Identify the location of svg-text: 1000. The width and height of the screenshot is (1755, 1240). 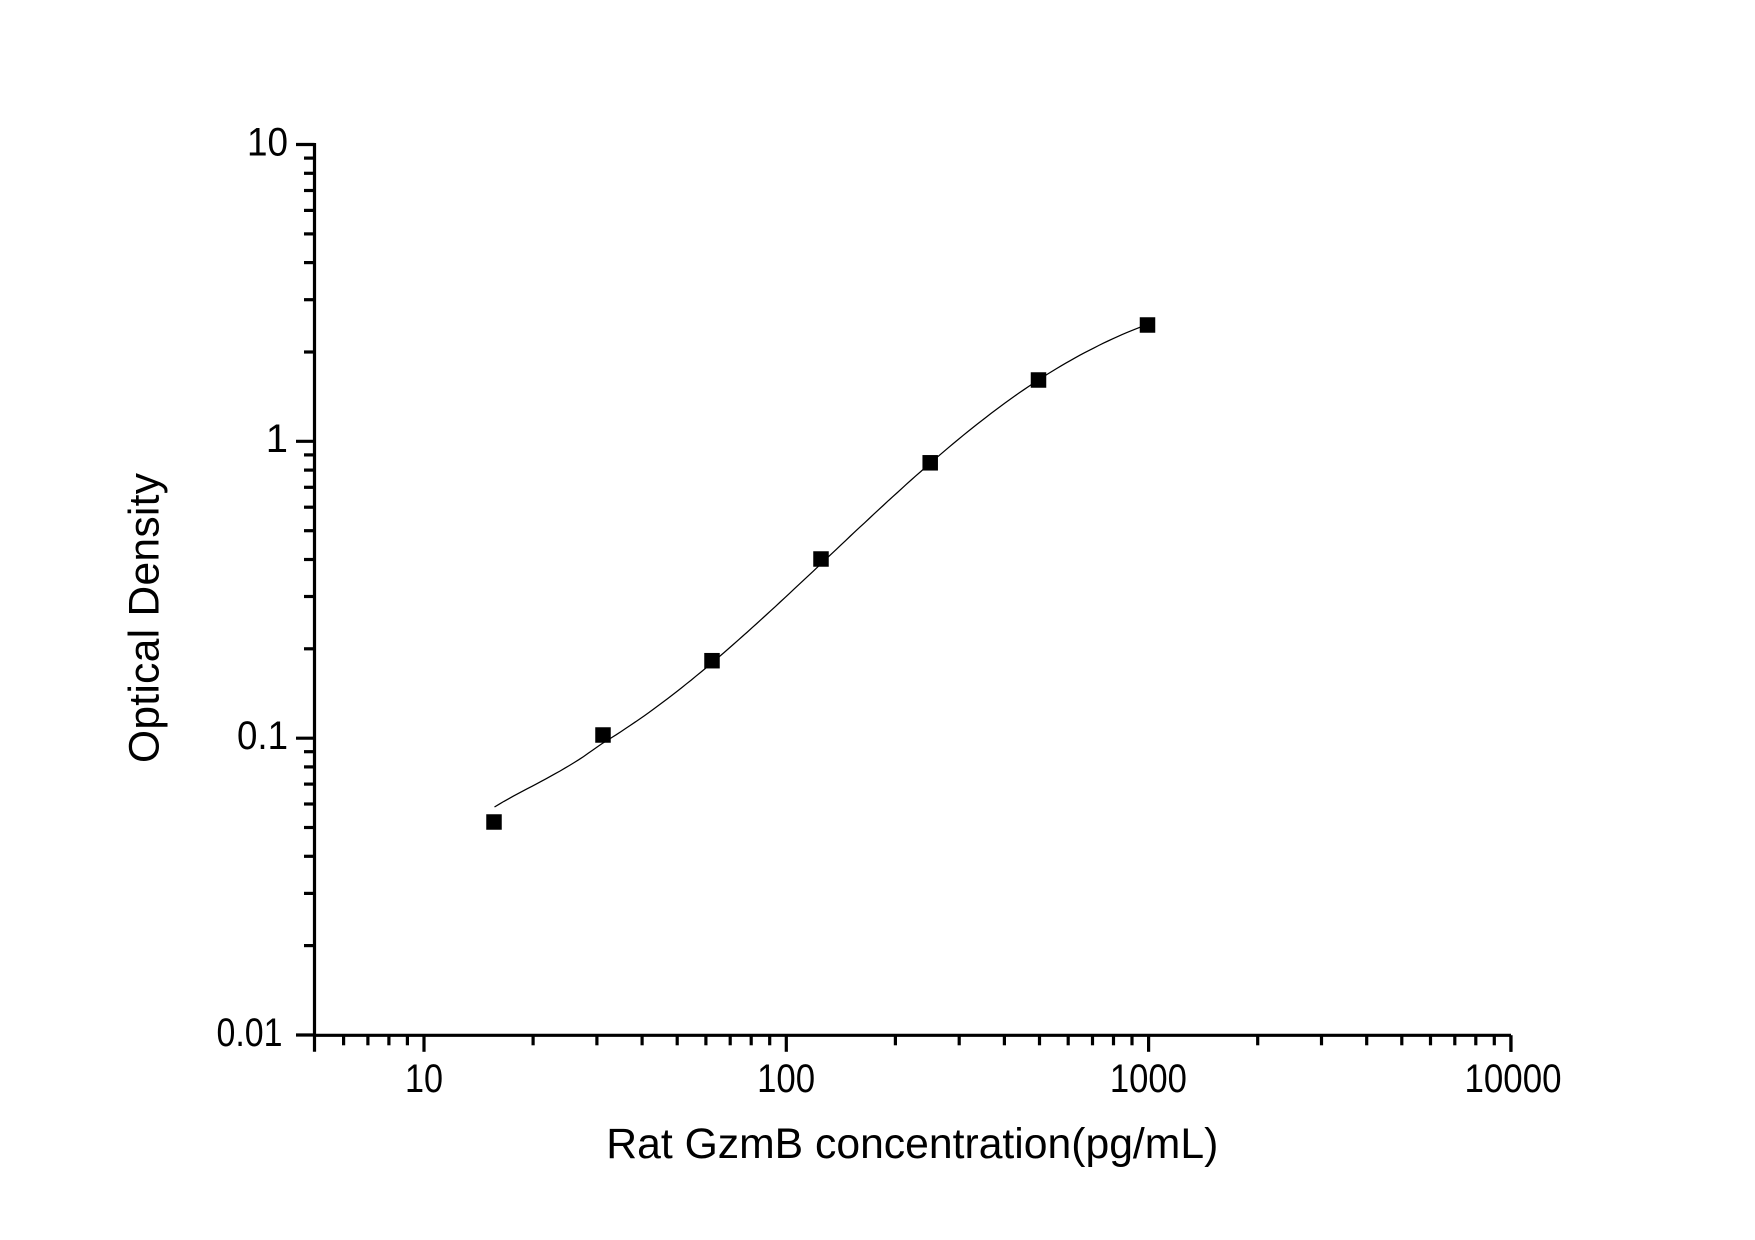
(1148, 1079).